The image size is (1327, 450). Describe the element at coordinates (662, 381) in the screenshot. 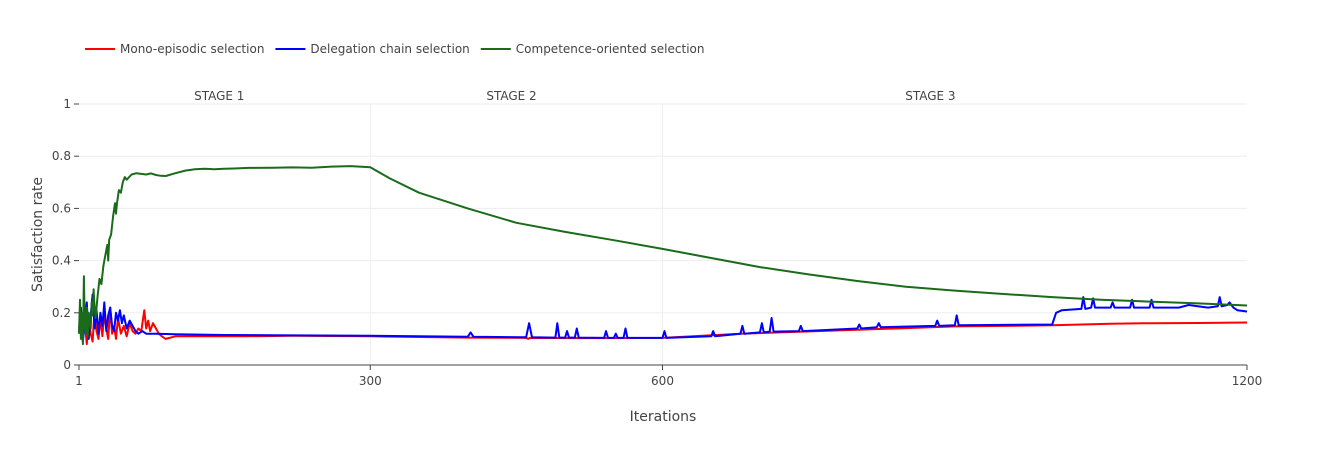

I see `x-tick-label-2: 600` at that location.